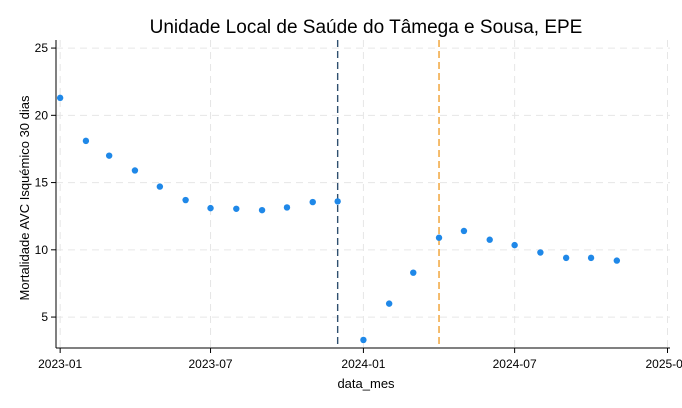  What do you see at coordinates (515, 364) in the screenshot?
I see `x-tick-label: 2024-07` at bounding box center [515, 364].